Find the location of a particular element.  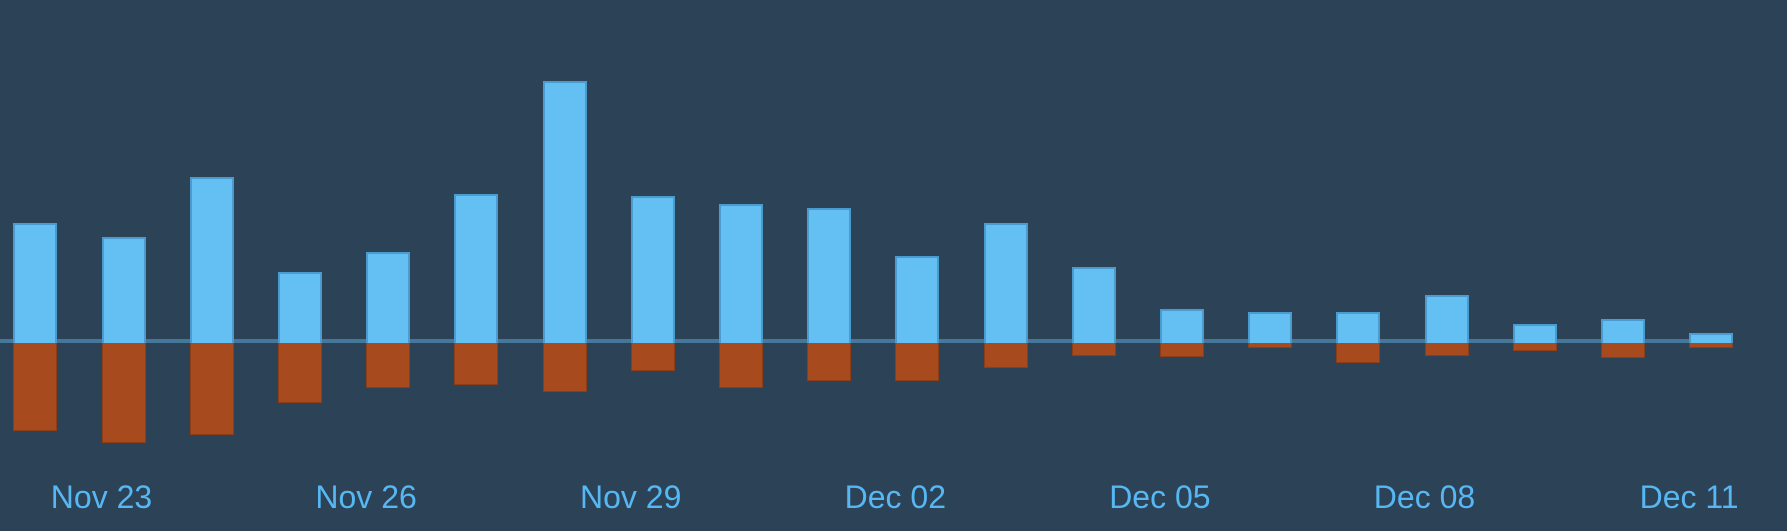

x-tick-label-dec-11: Dec 11 is located at coordinates (1689, 497).